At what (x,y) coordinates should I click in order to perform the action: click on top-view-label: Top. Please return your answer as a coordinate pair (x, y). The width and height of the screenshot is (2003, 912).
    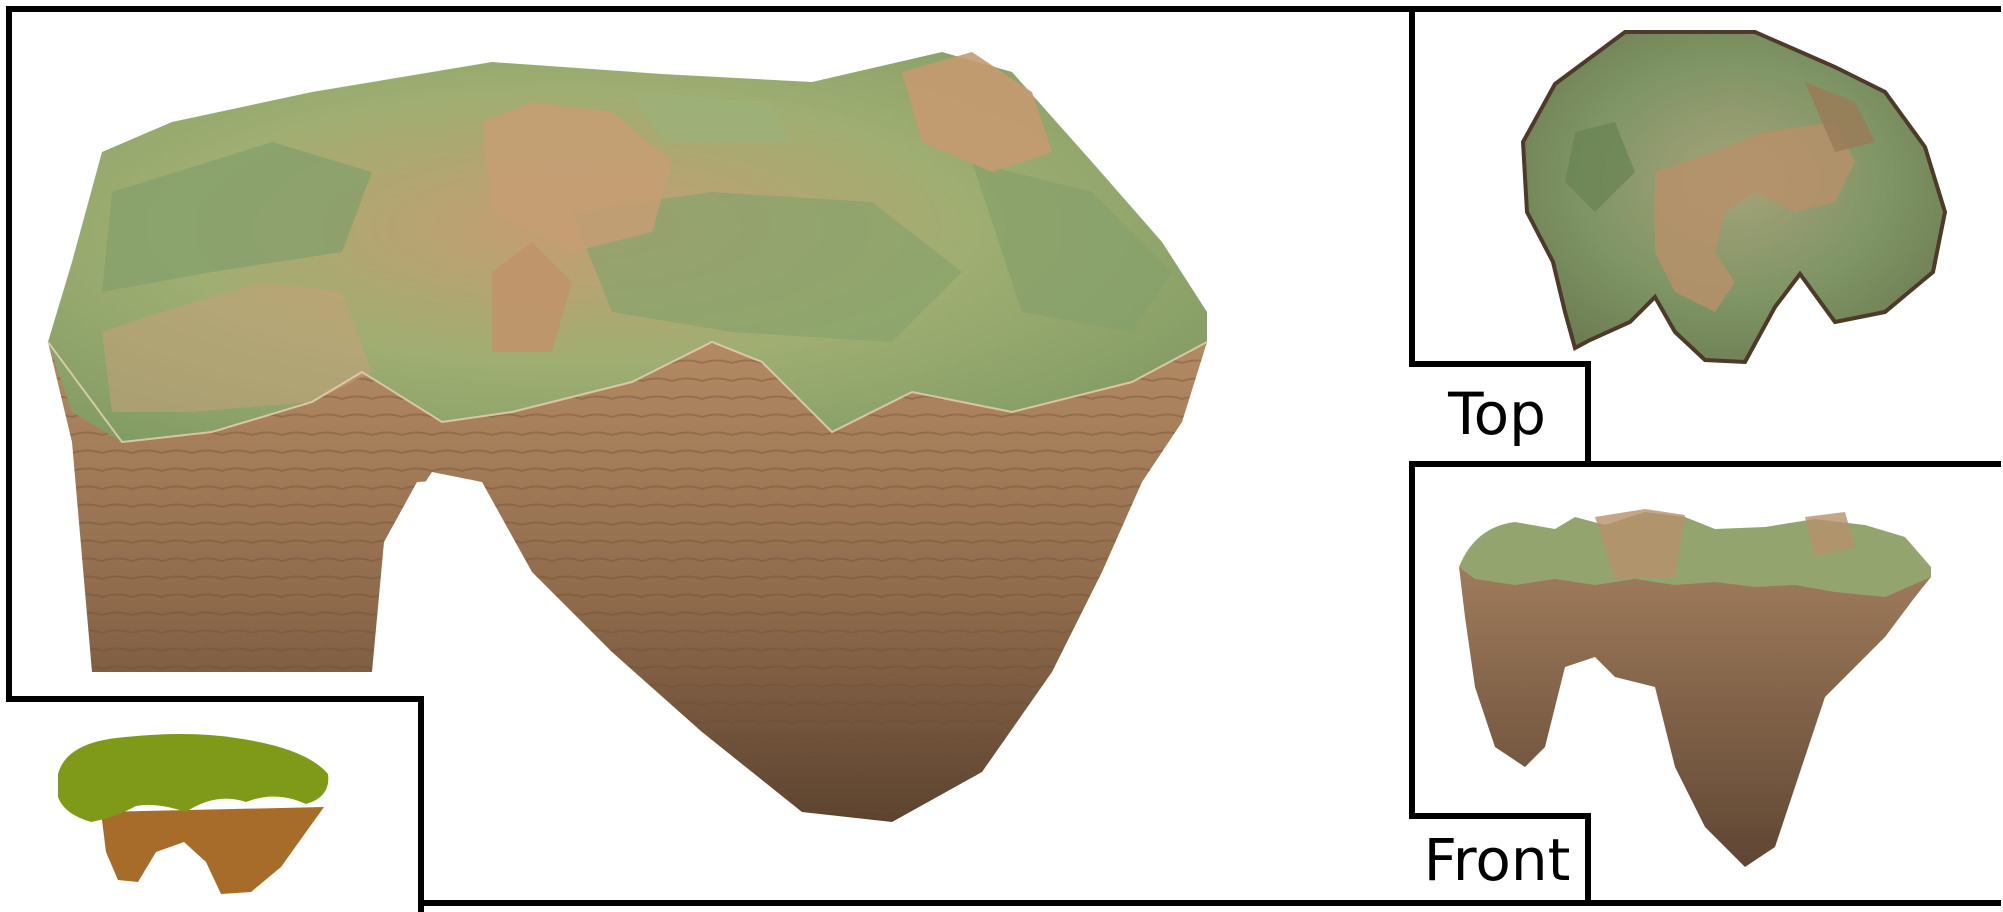
    Looking at the image, I should click on (1497, 414).